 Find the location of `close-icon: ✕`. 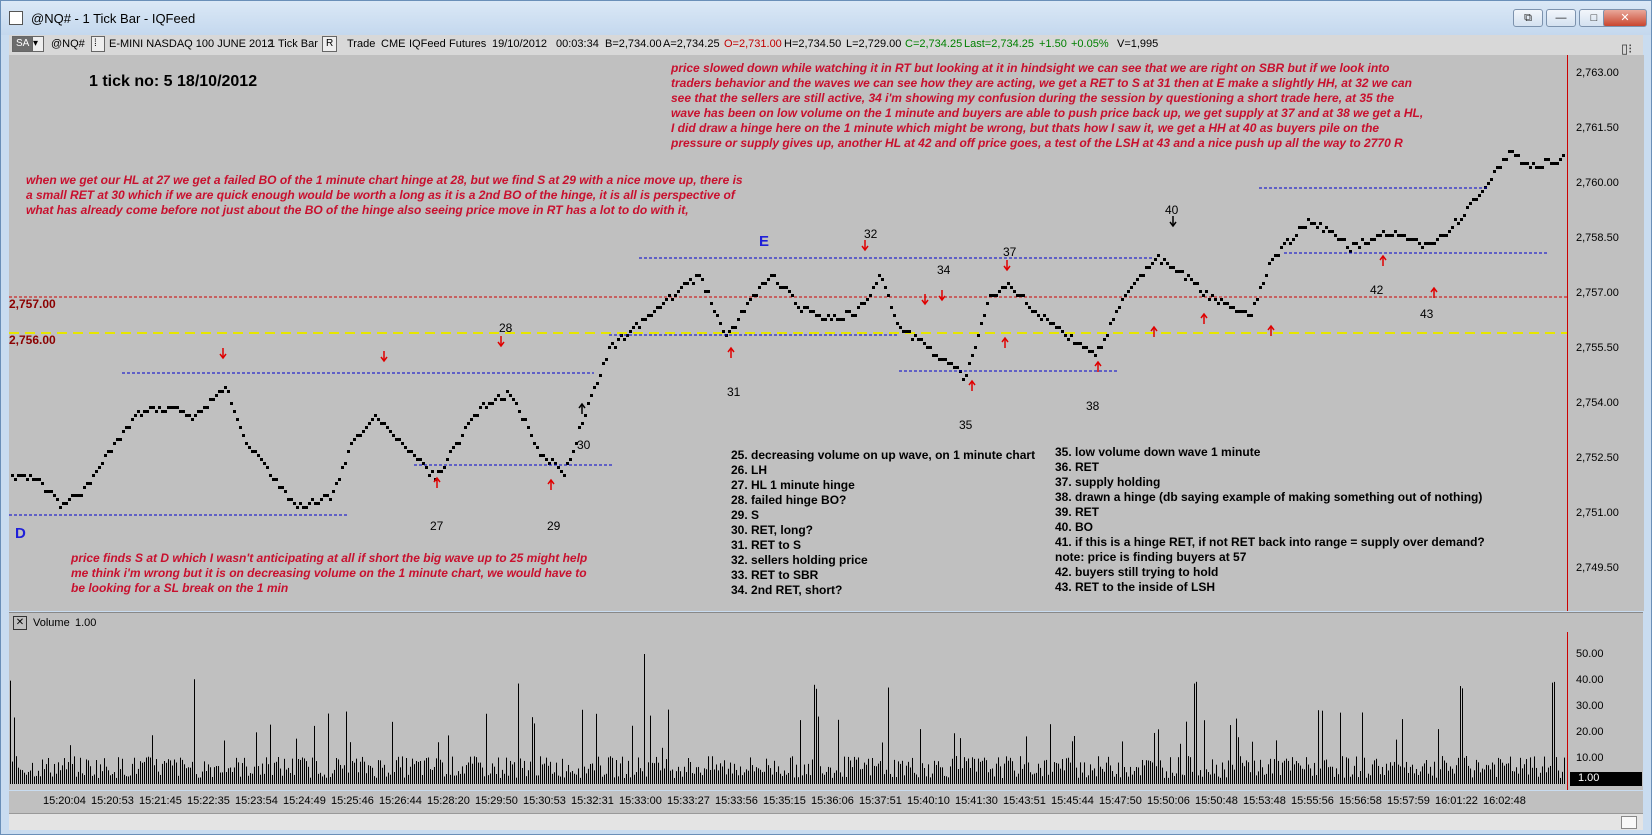

close-icon: ✕ is located at coordinates (20, 623).